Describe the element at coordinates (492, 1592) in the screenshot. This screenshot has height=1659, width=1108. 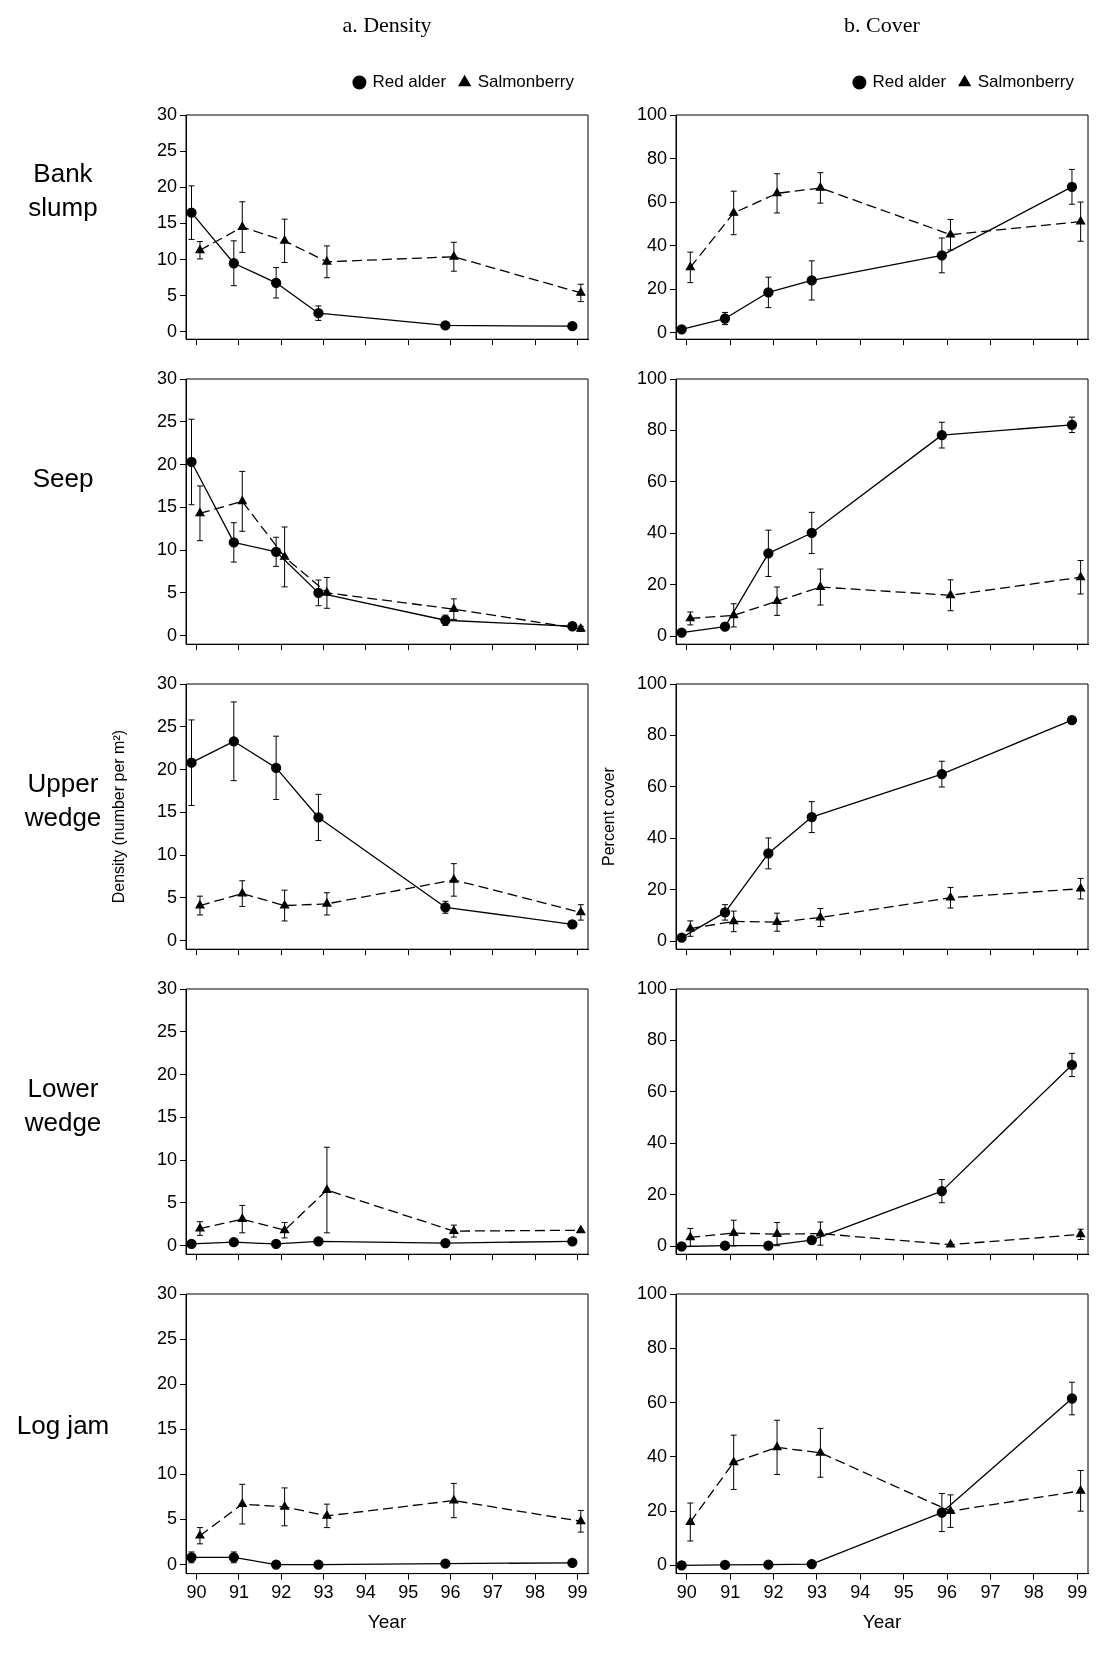
I see `x-tick-label: 97` at that location.